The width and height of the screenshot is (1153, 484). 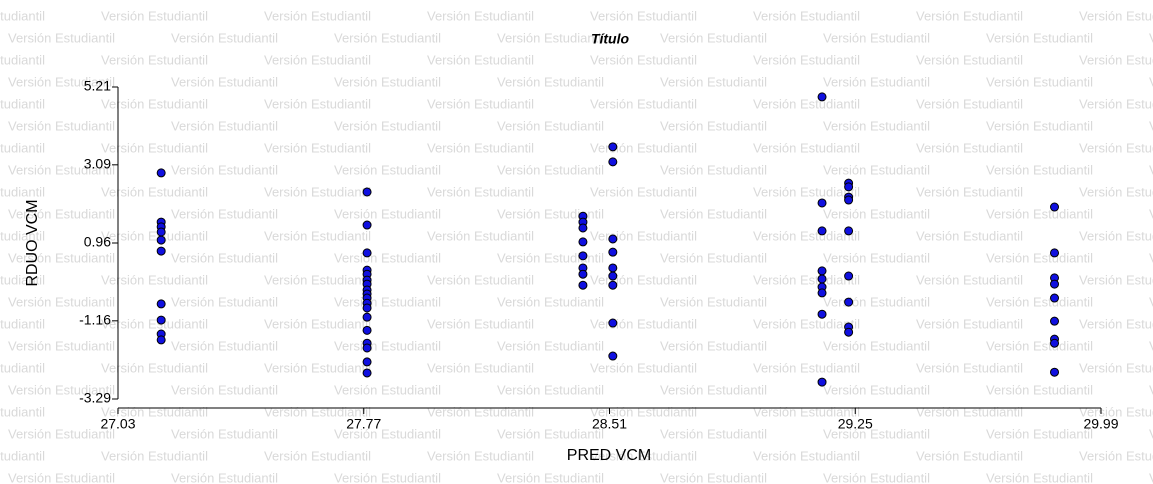 What do you see at coordinates (32, 242) in the screenshot?
I see `y-axis-label: RDUO VCM` at bounding box center [32, 242].